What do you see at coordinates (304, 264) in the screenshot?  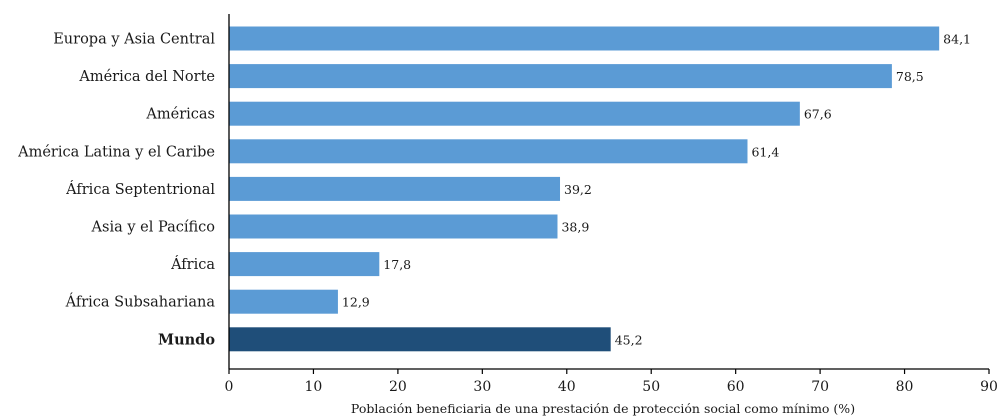 I see `bar-africa` at bounding box center [304, 264].